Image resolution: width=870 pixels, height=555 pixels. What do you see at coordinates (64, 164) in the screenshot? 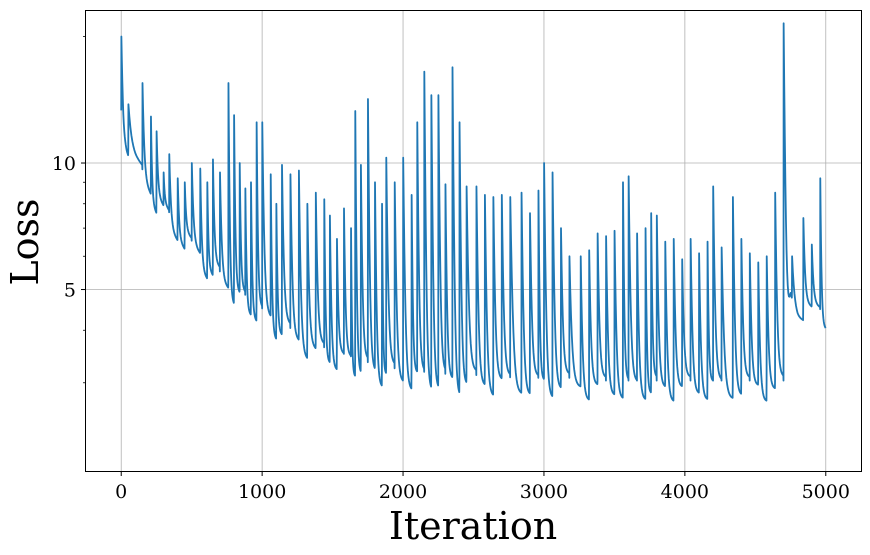
I see `y-tick-label: 10` at bounding box center [64, 164].